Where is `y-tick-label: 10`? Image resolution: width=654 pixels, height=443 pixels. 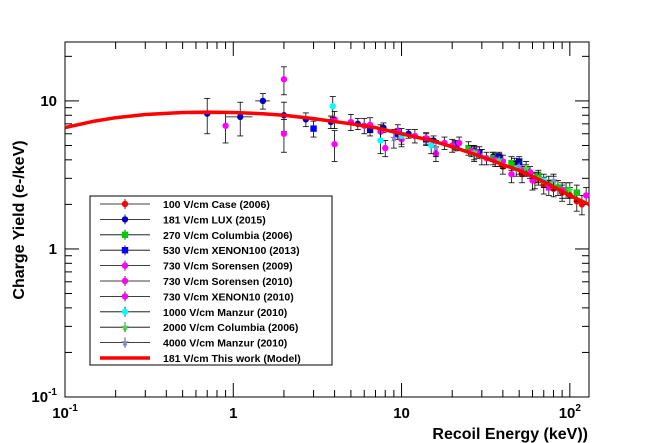
y-tick-label: 10 is located at coordinates (48, 101).